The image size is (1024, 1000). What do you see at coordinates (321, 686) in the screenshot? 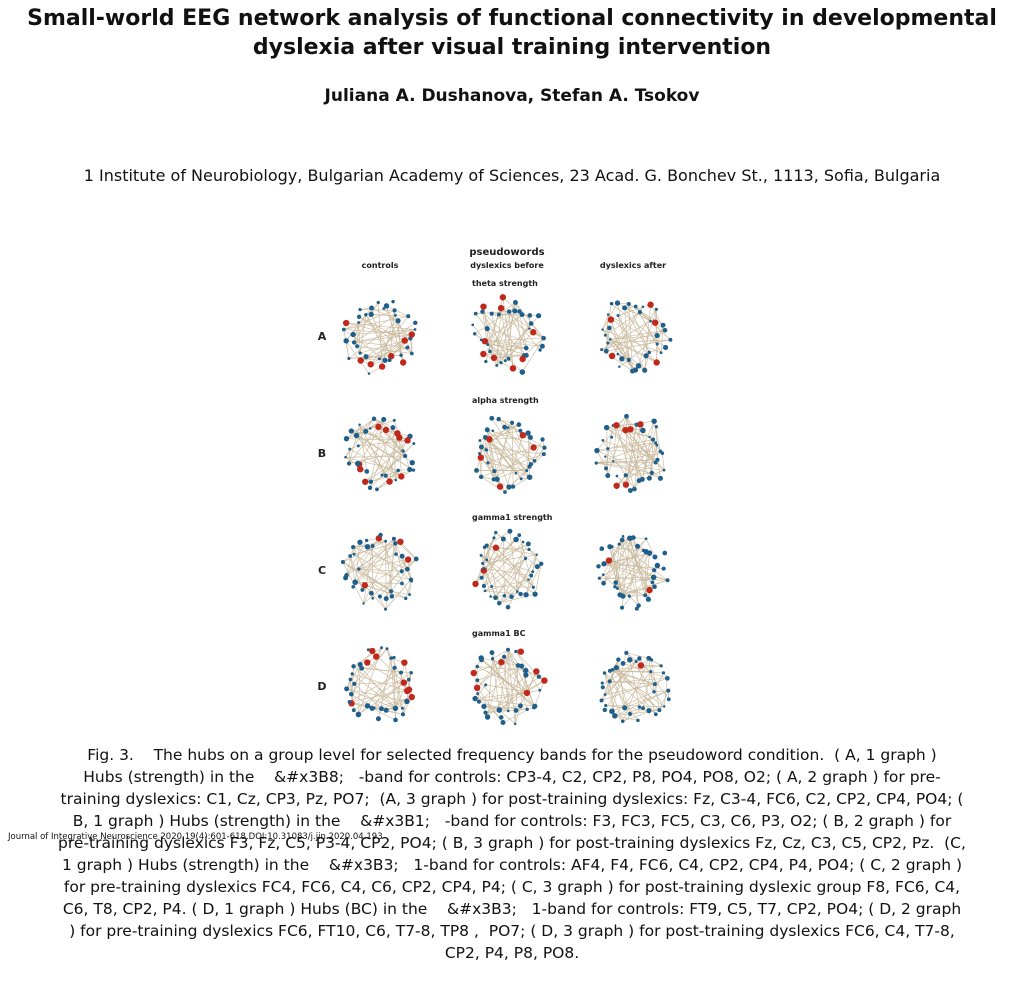
I see `row-letter: D` at bounding box center [321, 686].